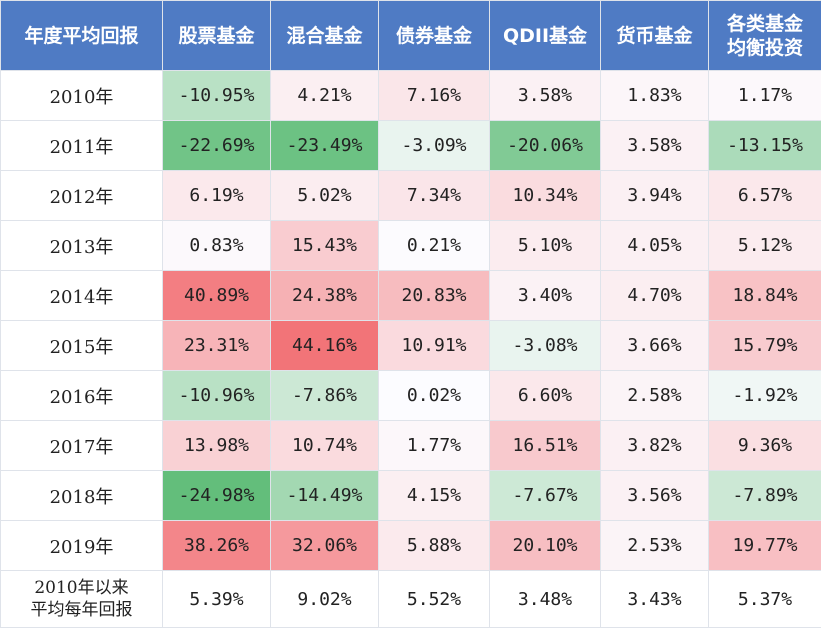 This screenshot has width=821, height=628. I want to click on value-cell-qdii-fund: -20.06%, so click(545, 146).